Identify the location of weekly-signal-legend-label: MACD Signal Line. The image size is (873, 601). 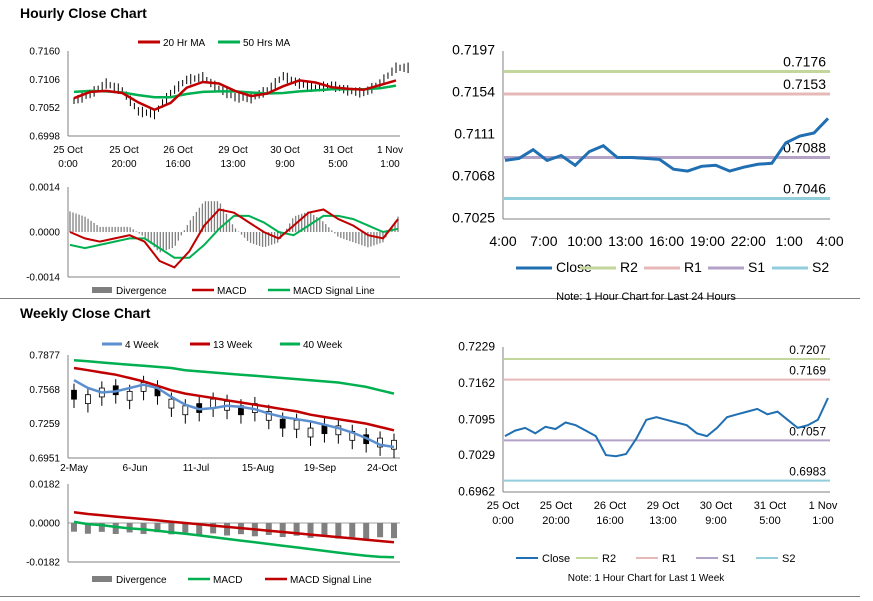
(331, 580).